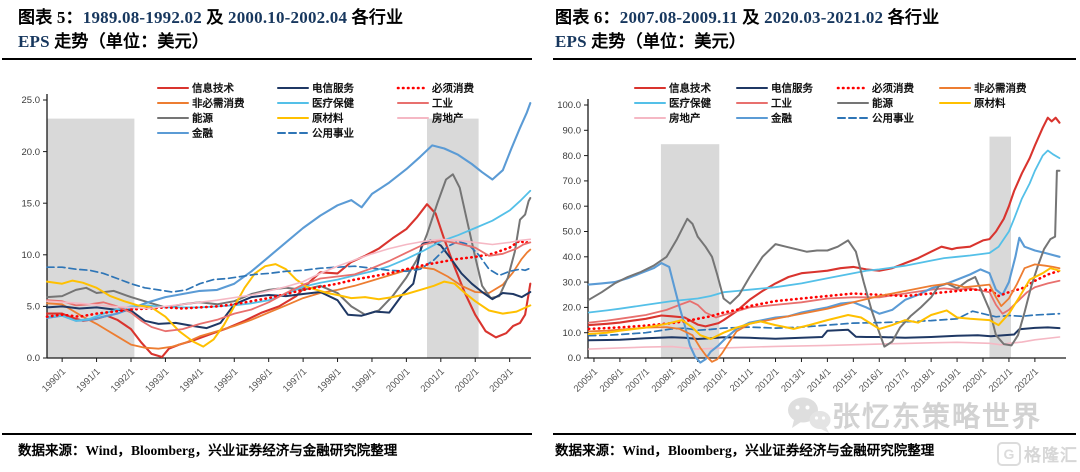  Describe the element at coordinates (1051, 455) in the screenshot. I see `gelonghui-text: 格隆汇` at that location.